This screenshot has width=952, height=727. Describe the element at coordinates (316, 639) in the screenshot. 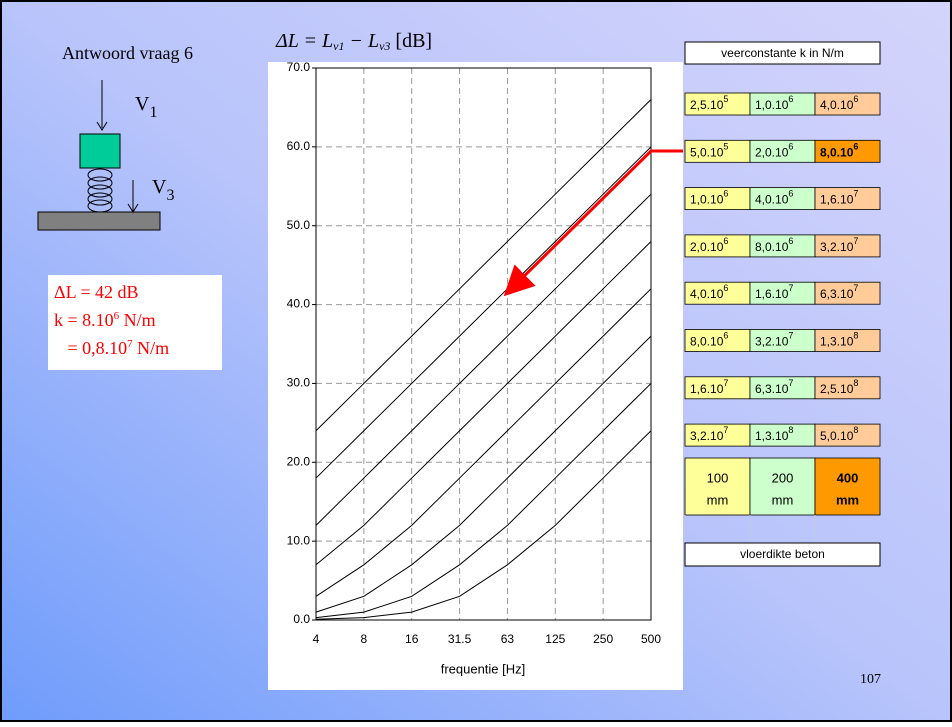

I see `x-tick-label: 4` at that location.